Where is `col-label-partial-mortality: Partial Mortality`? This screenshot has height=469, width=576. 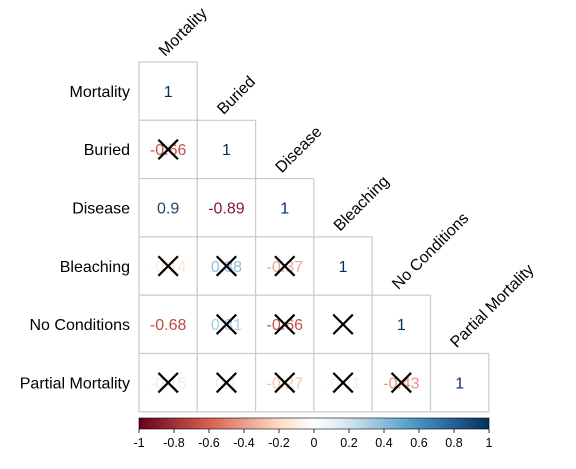 col-label-partial-mortality: Partial Mortality is located at coordinates (492, 306).